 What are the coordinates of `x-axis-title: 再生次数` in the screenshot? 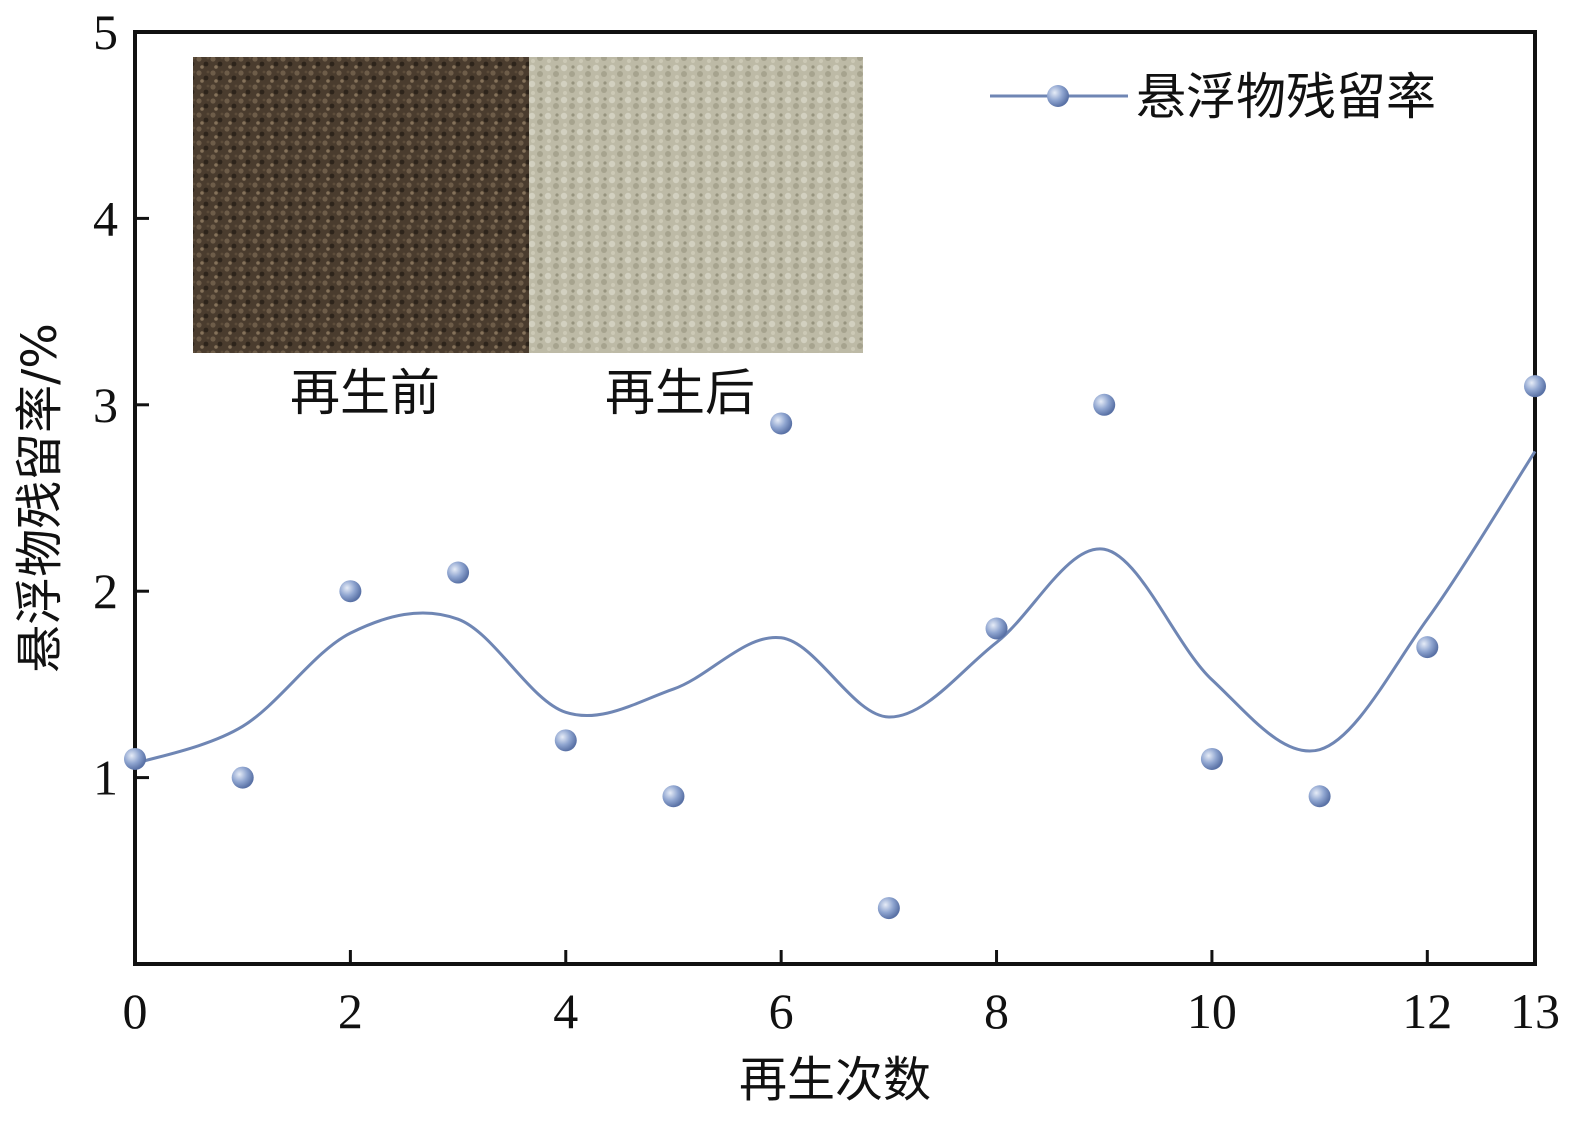 It's located at (835, 1080).